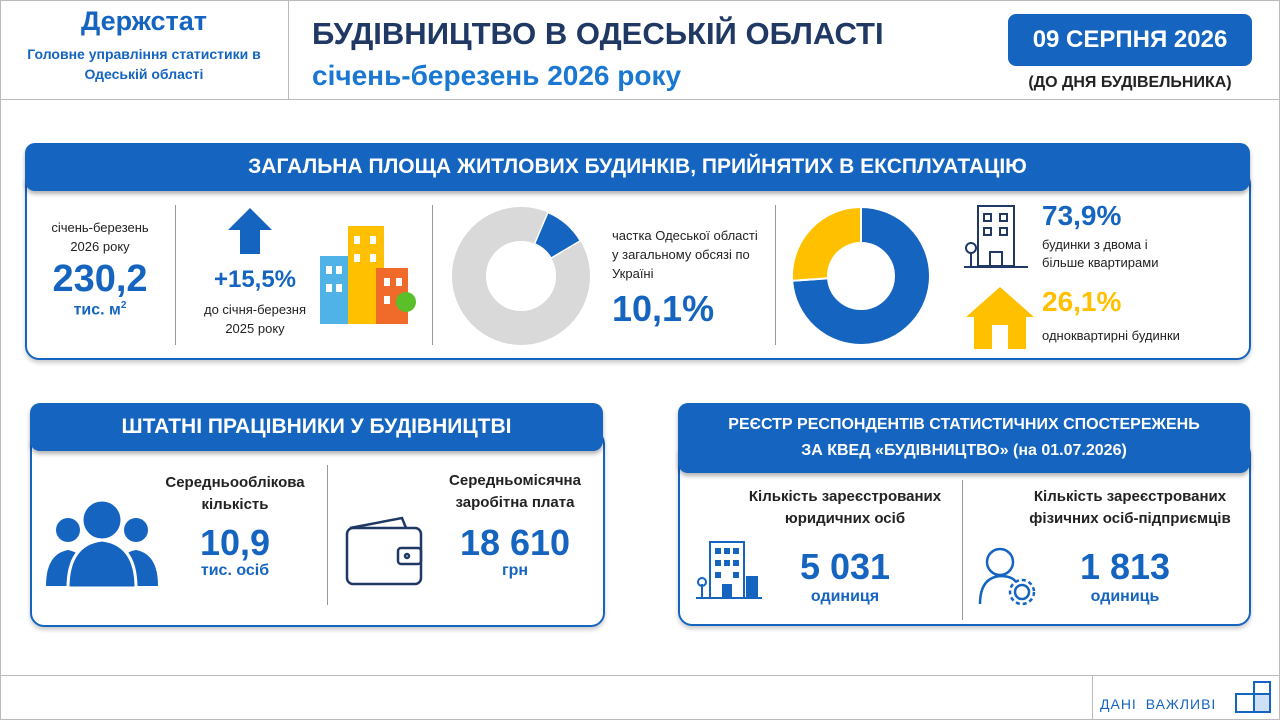 The width and height of the screenshot is (1280, 720). Describe the element at coordinates (515, 491) in the screenshot. I see `wage-label: Середньомісячна заробітна плата` at that location.